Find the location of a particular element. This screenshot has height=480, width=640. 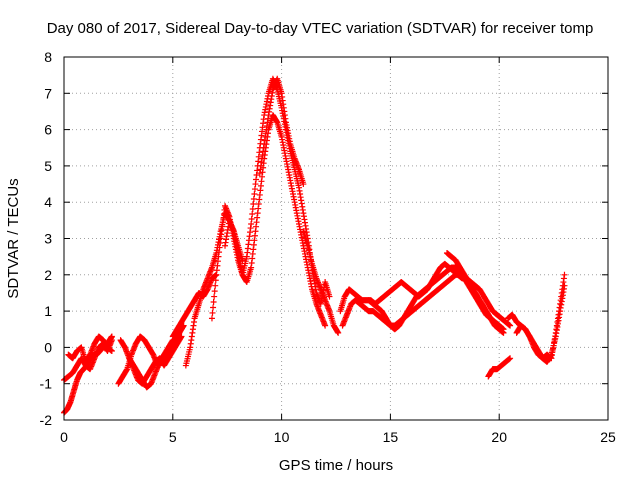

series-track-i is located at coordinates (270, 198).